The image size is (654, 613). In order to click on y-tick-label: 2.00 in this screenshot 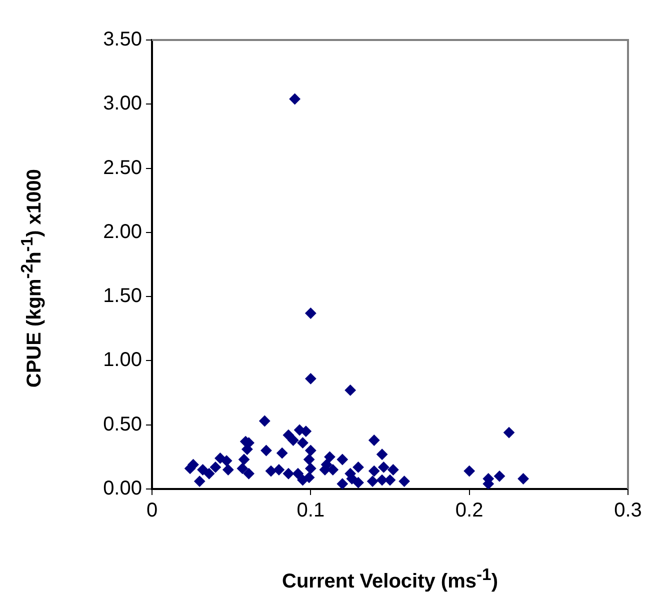, I will do `click(122, 231)`.